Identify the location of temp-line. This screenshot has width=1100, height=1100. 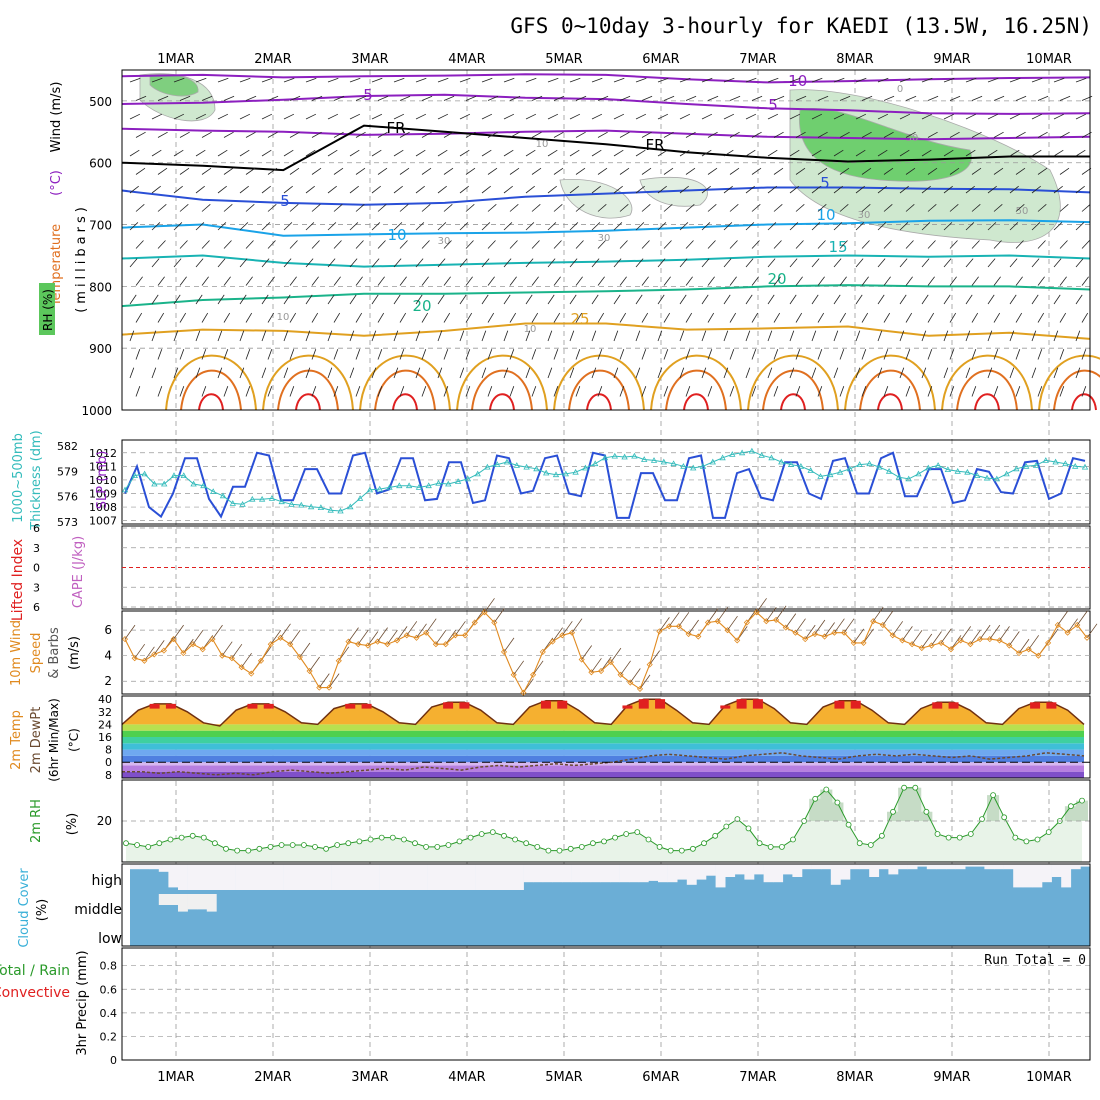
(603, 712).